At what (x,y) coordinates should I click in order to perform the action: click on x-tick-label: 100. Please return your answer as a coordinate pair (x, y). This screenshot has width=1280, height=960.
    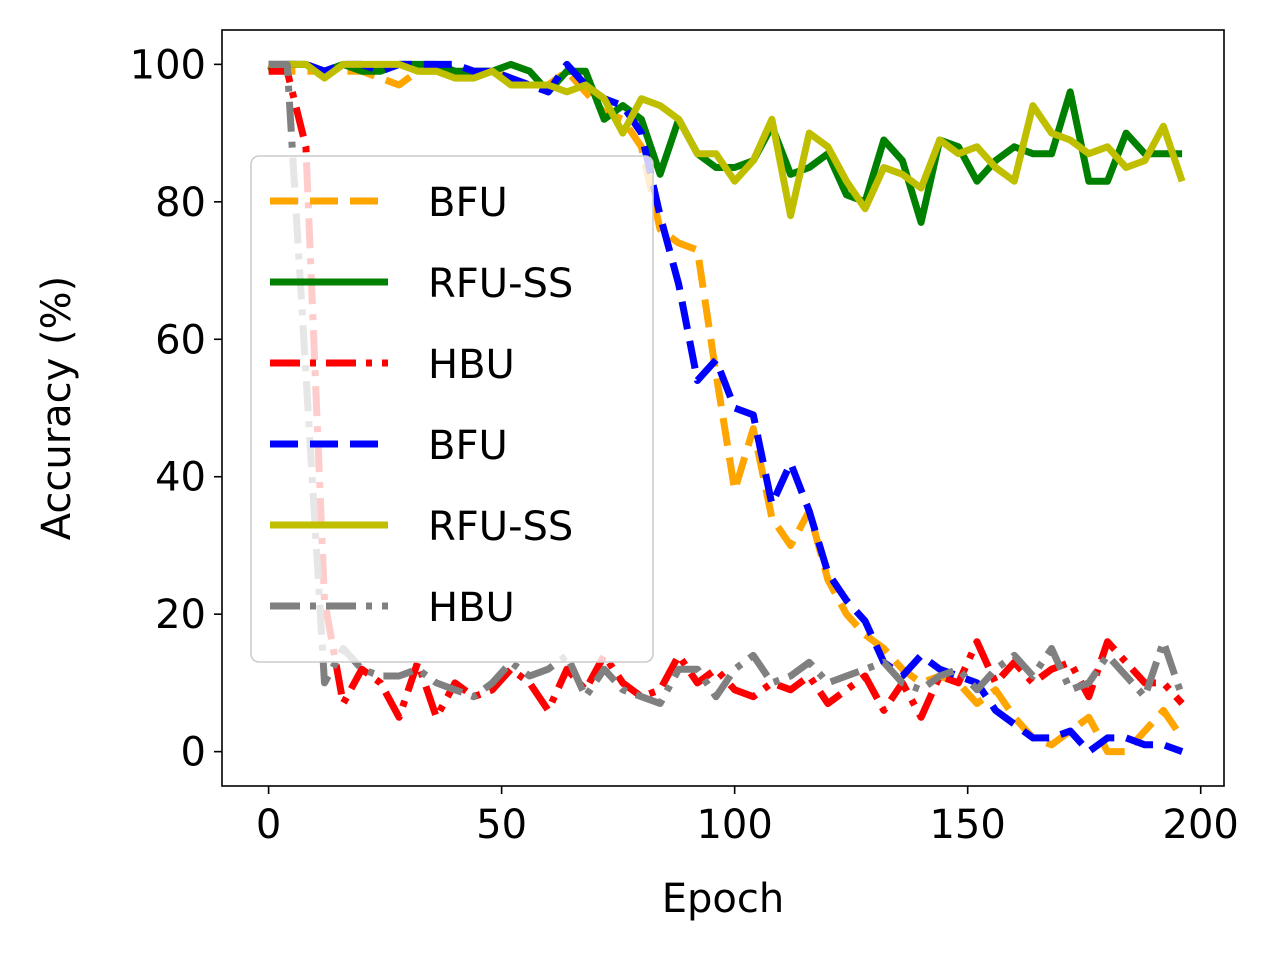
    Looking at the image, I should click on (734, 825).